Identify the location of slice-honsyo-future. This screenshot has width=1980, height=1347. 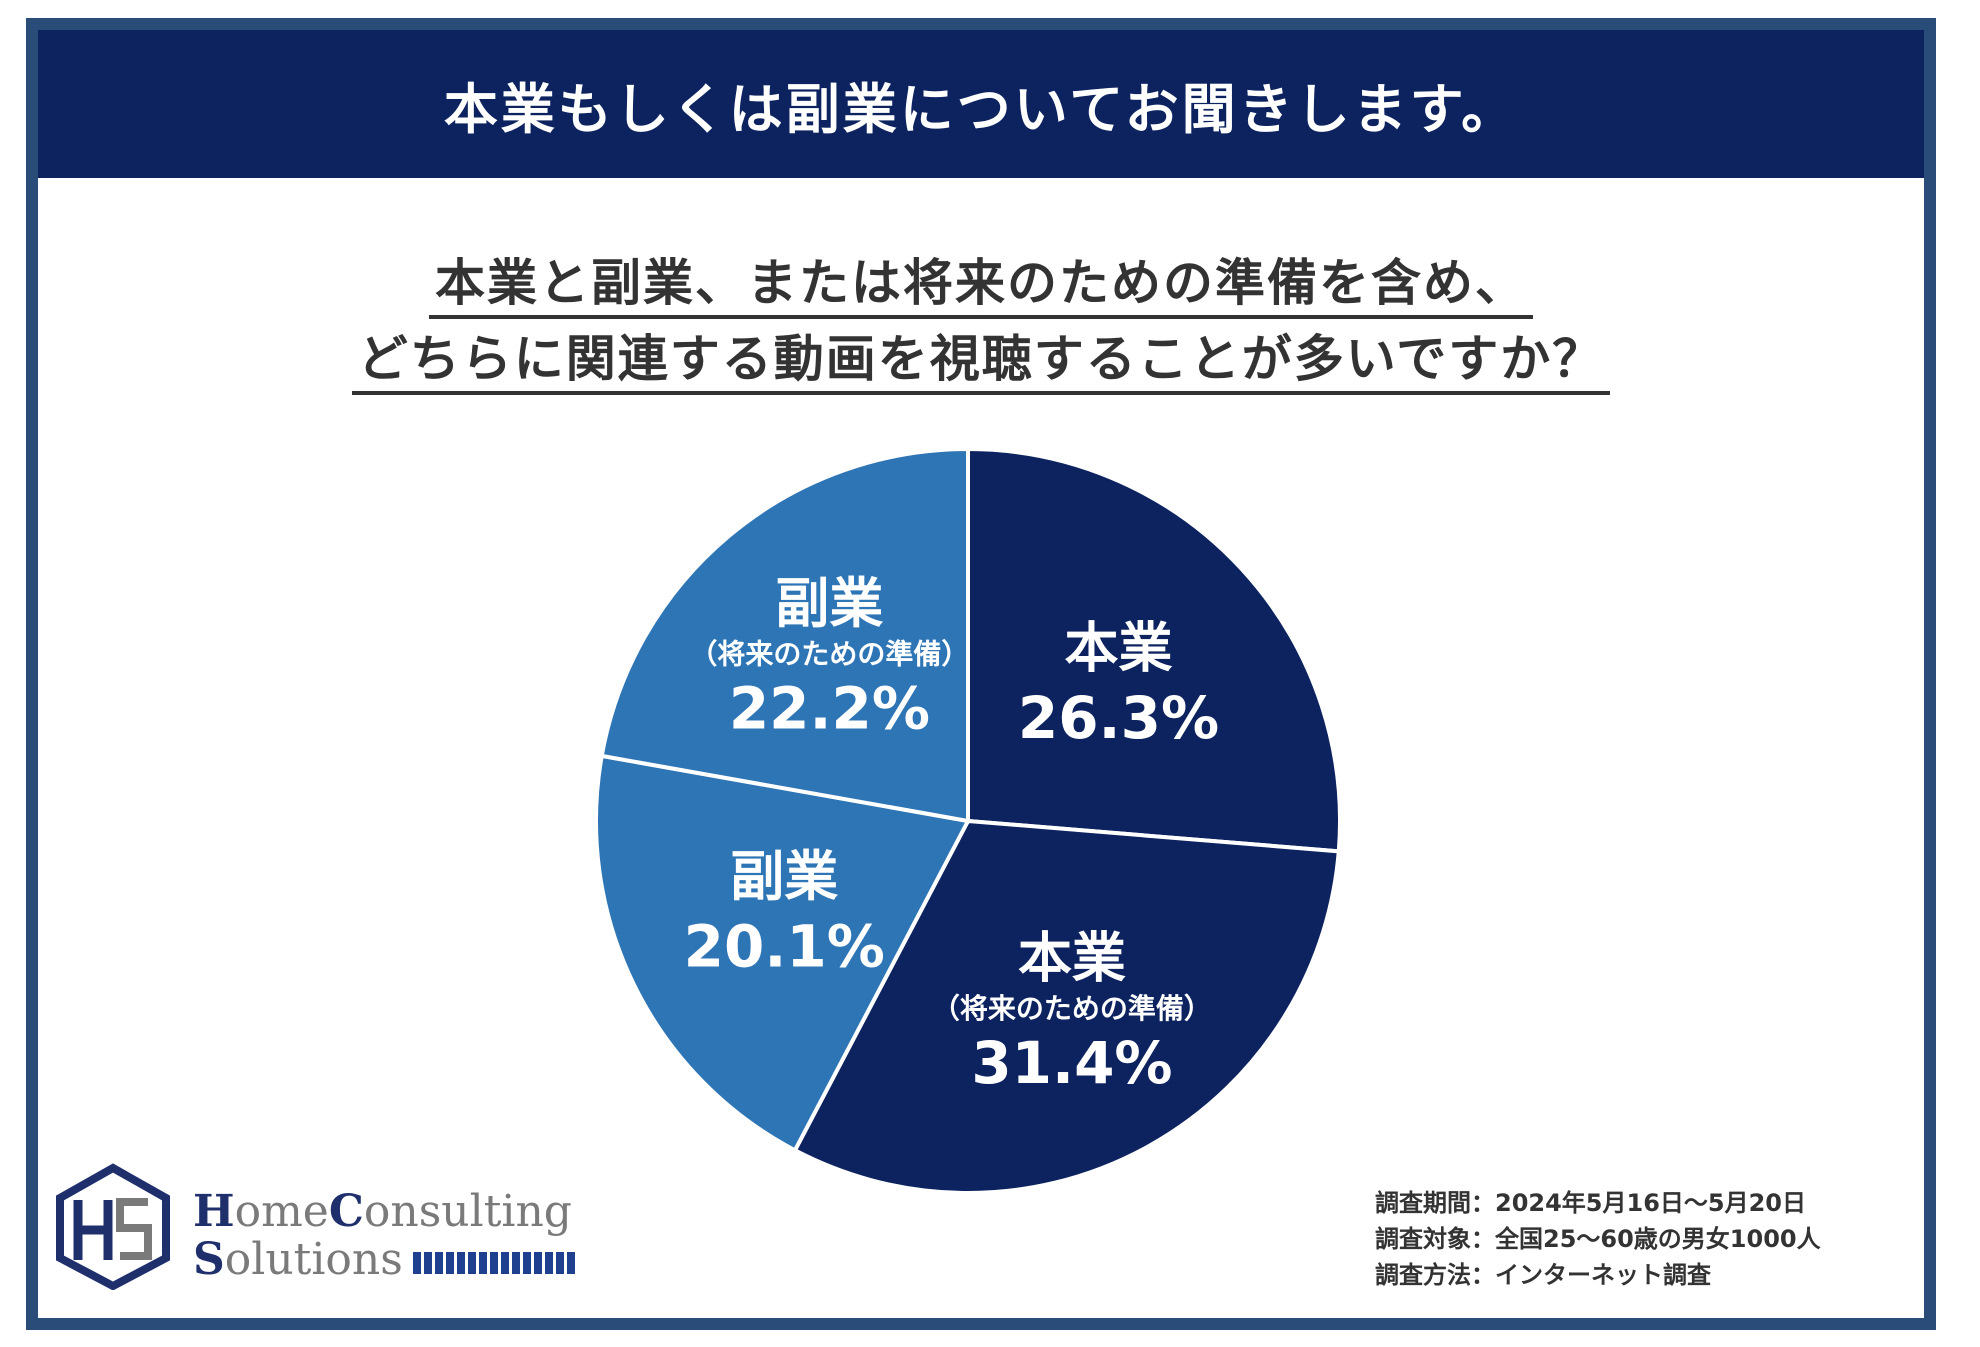
(1066, 1006).